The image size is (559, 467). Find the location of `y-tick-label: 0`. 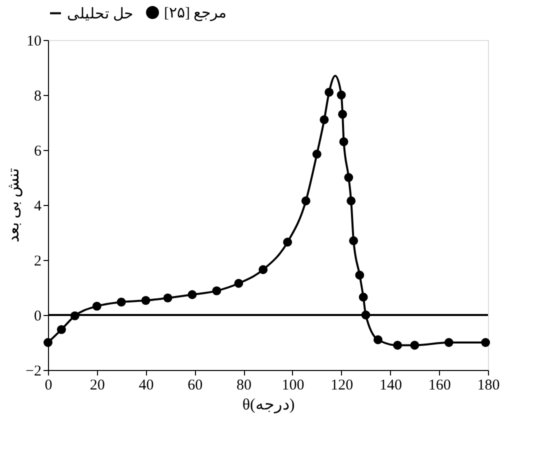

y-tick-label: 0 is located at coordinates (38, 316).